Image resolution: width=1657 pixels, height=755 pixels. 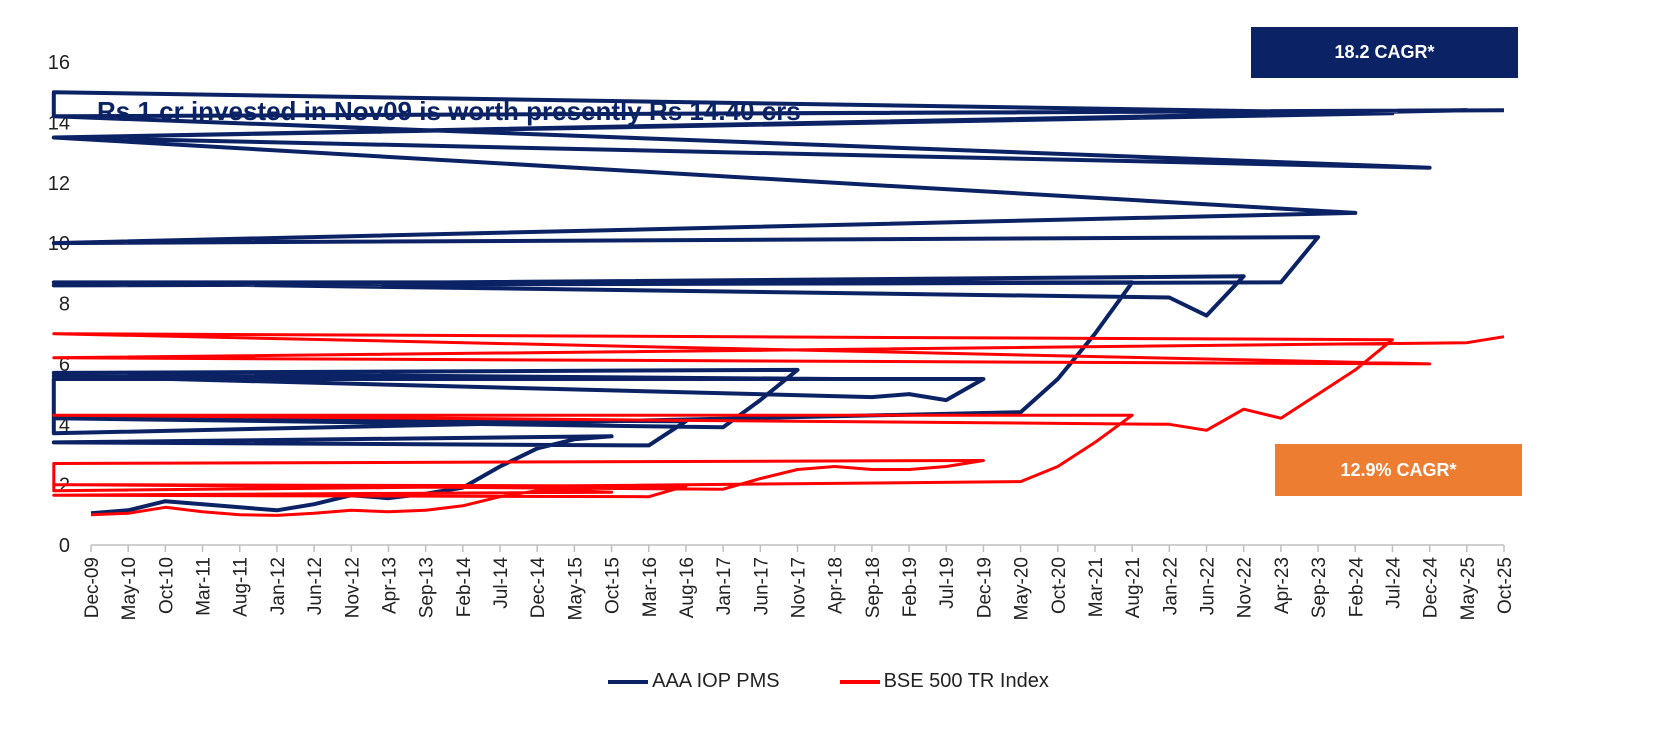 I want to click on x-tick-label: May-20, so click(x=1022, y=588).